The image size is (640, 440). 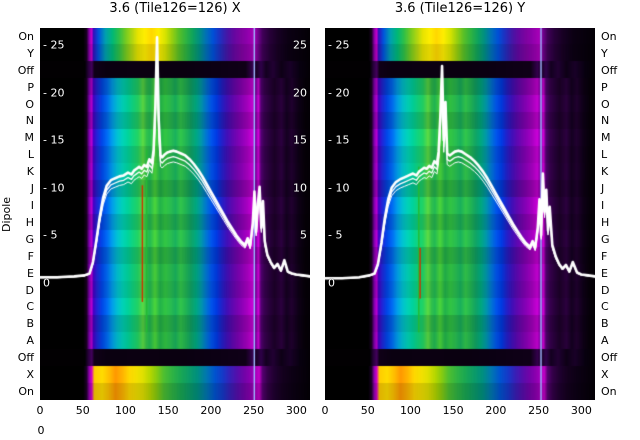 What do you see at coordinates (300, 188) in the screenshot?
I see `line-axis-tick-right: 10` at bounding box center [300, 188].